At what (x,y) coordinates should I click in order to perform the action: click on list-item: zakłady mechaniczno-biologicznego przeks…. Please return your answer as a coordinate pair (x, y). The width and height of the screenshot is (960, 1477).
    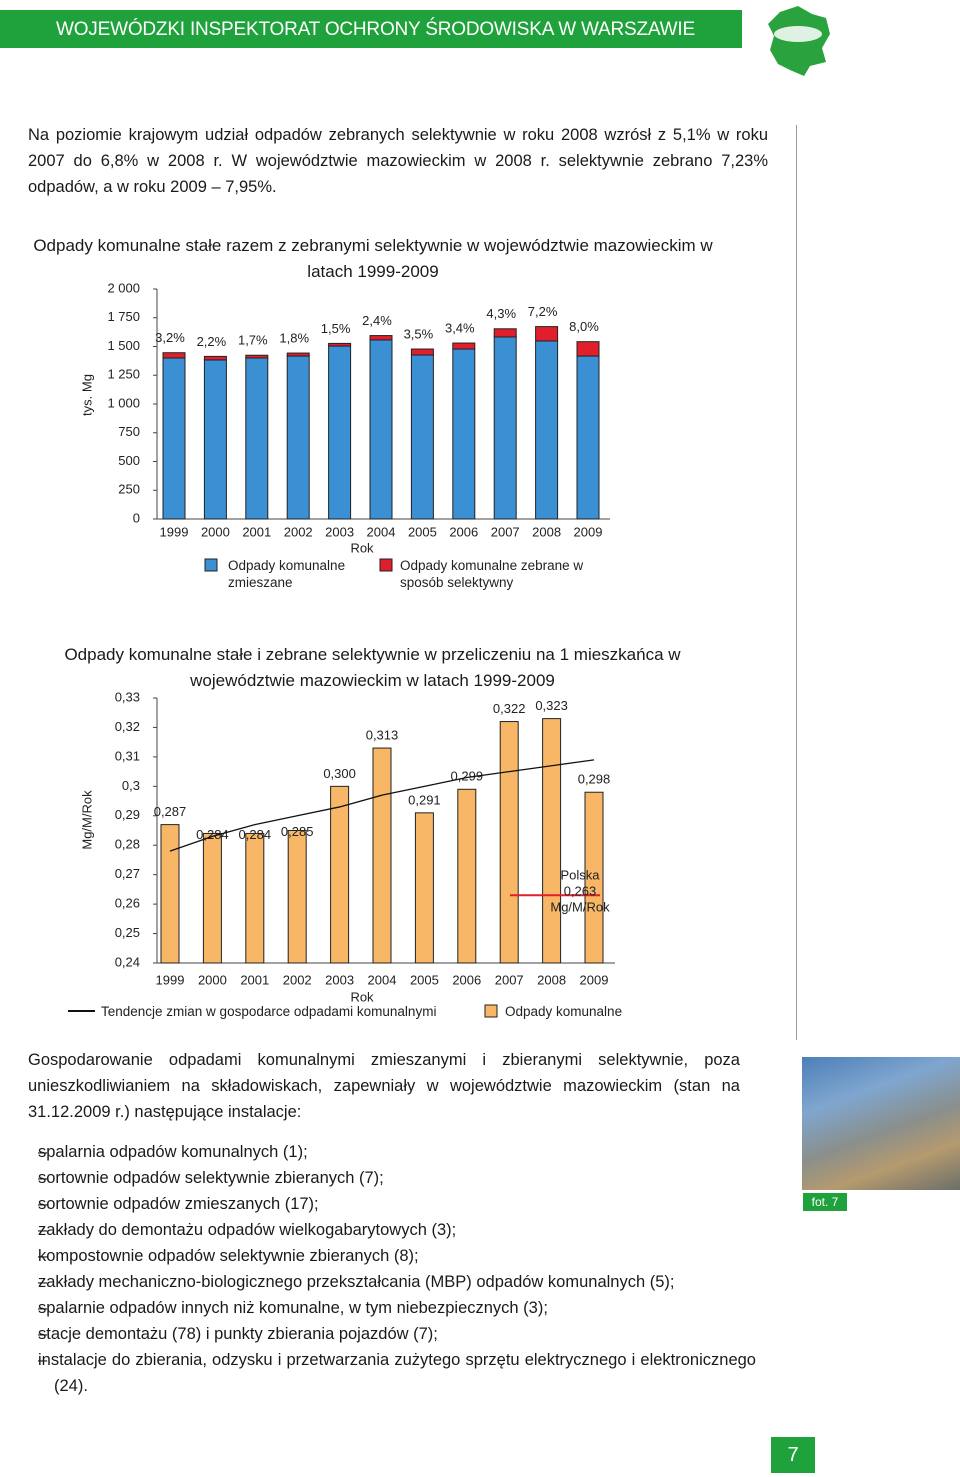
    Looking at the image, I should click on (356, 1282).